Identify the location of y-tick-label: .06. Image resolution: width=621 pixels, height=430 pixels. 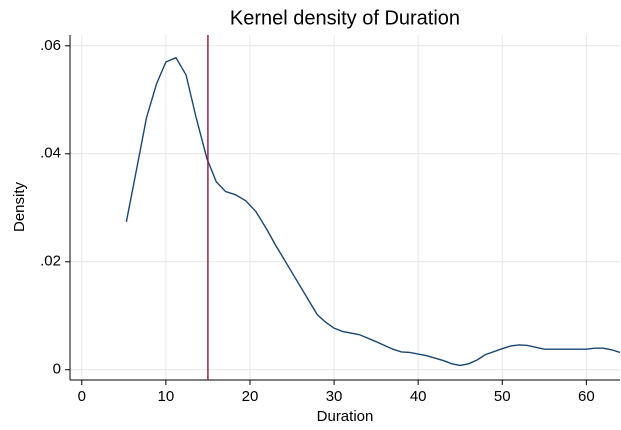
(50, 45).